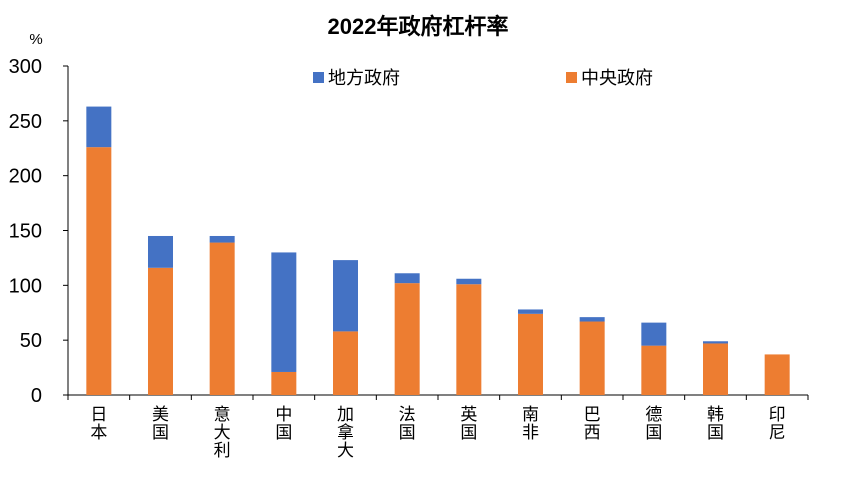 Image resolution: width=865 pixels, height=485 pixels. What do you see at coordinates (222, 450) in the screenshot?
I see `x-tick-label: 利` at bounding box center [222, 450].